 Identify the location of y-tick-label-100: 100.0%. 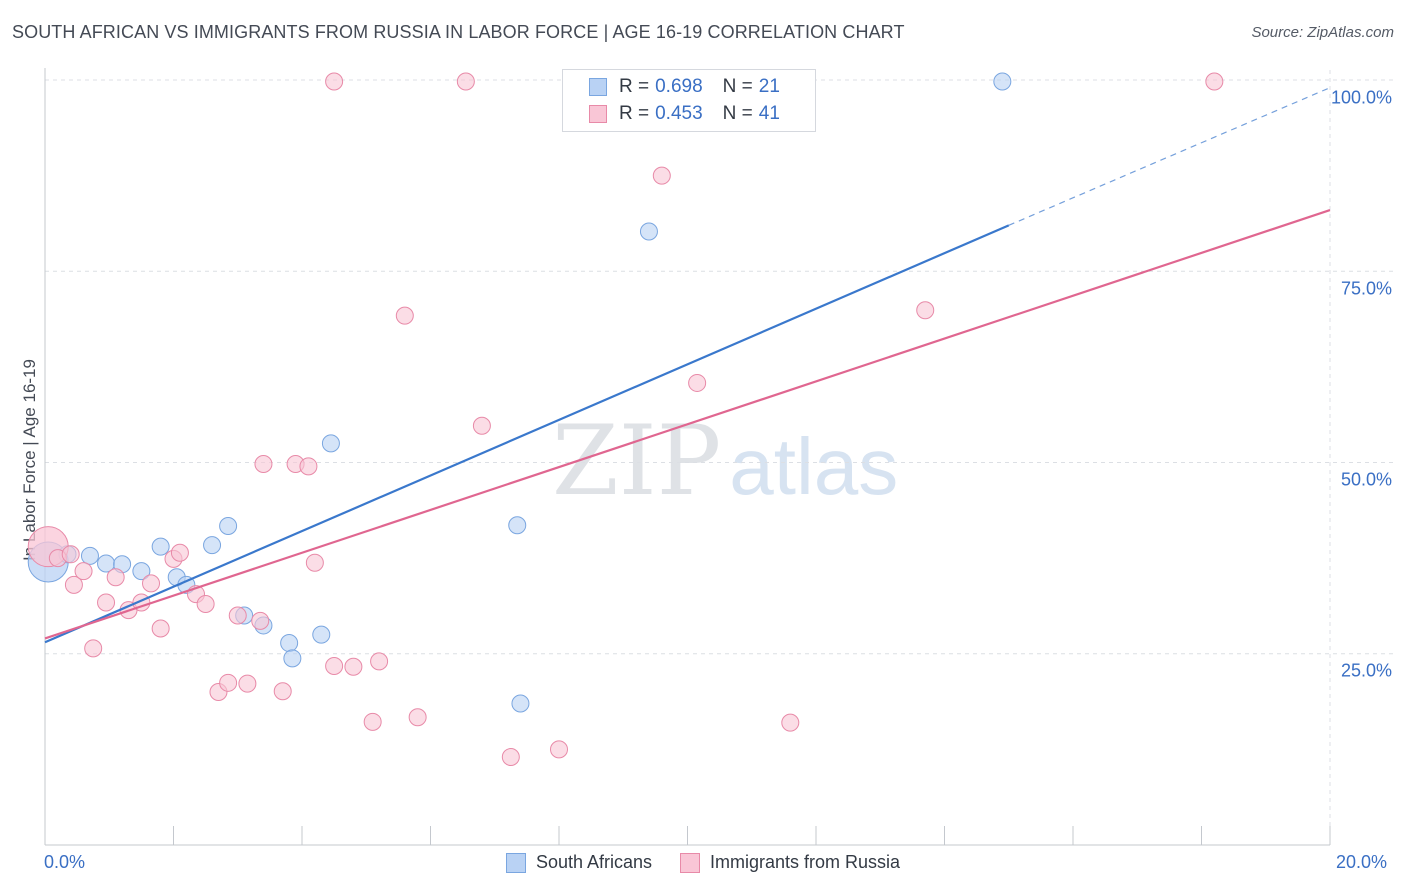
(1361, 97).